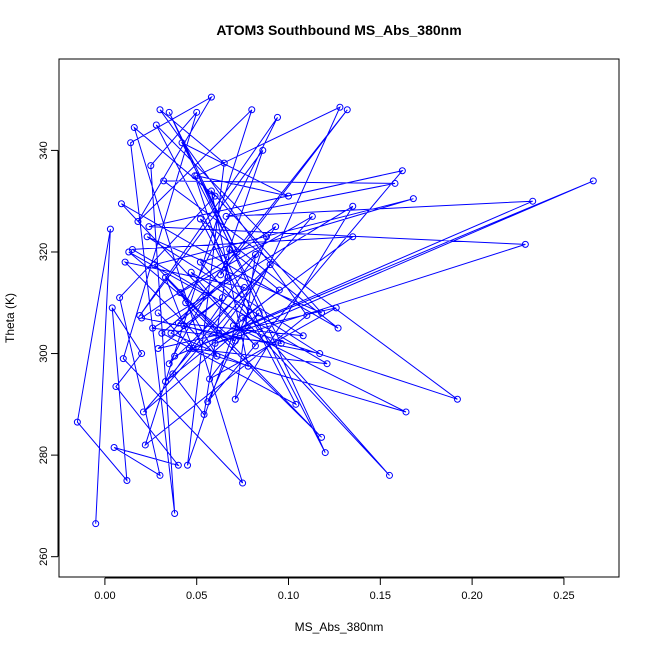 The width and height of the screenshot is (650, 650). What do you see at coordinates (471, 596) in the screenshot?
I see `x-tick-label: 0.20` at bounding box center [471, 596].